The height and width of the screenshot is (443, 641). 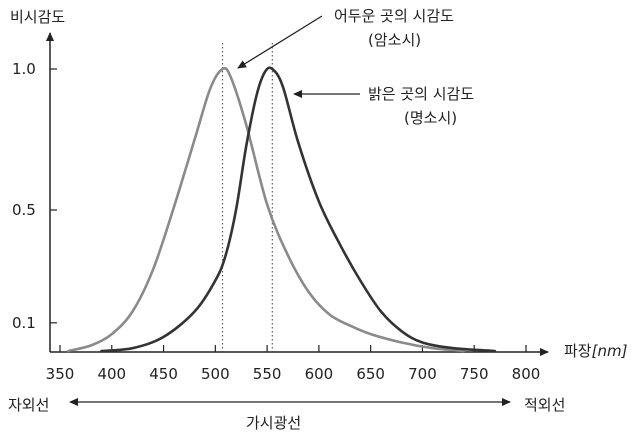 I want to click on band-middle-label: 가시광선, so click(x=273, y=423).